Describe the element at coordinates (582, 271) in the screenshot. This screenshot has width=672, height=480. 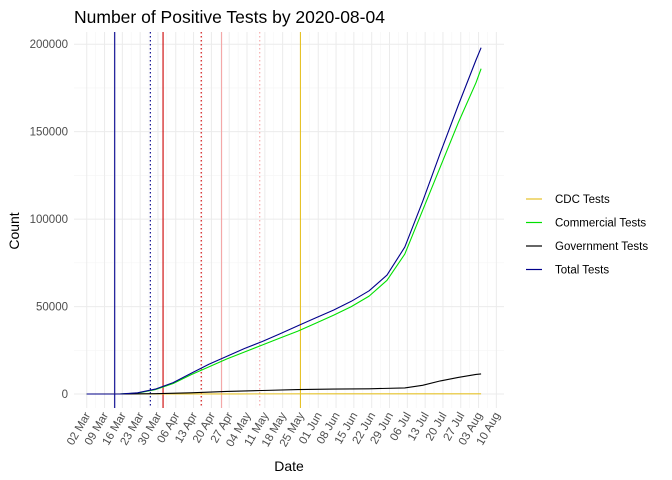
I see `legend-label: Total Tests` at that location.